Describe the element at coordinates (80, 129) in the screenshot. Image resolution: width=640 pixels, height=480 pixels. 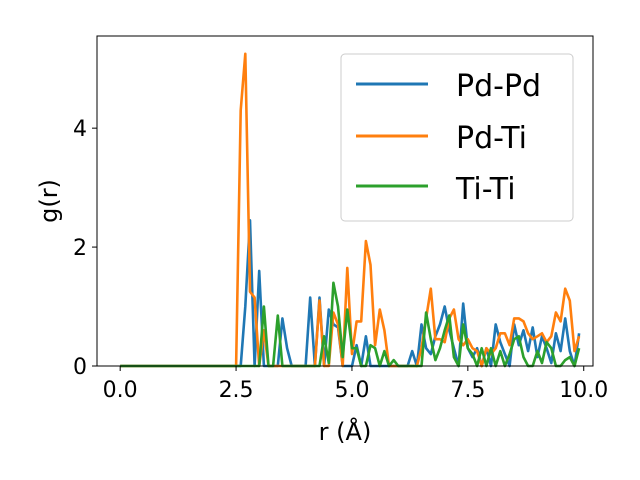
I see `y-tick-label: 4` at that location.